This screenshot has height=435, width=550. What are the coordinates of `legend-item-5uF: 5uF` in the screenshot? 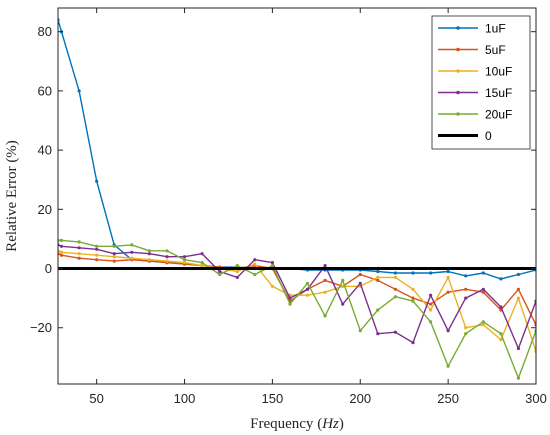 It's located at (472, 50).